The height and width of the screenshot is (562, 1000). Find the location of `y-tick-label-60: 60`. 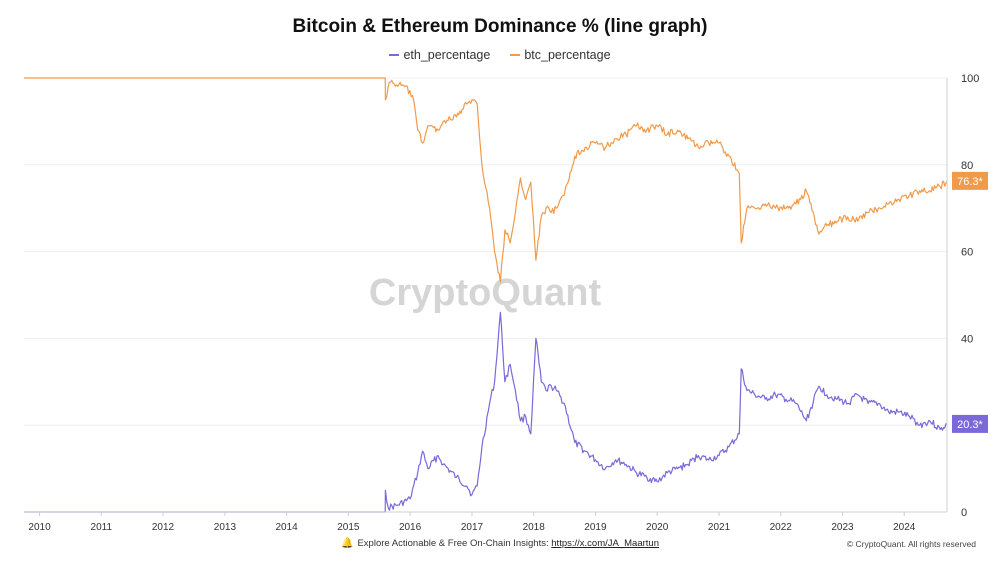

y-tick-label-60: 60 is located at coordinates (967, 253).